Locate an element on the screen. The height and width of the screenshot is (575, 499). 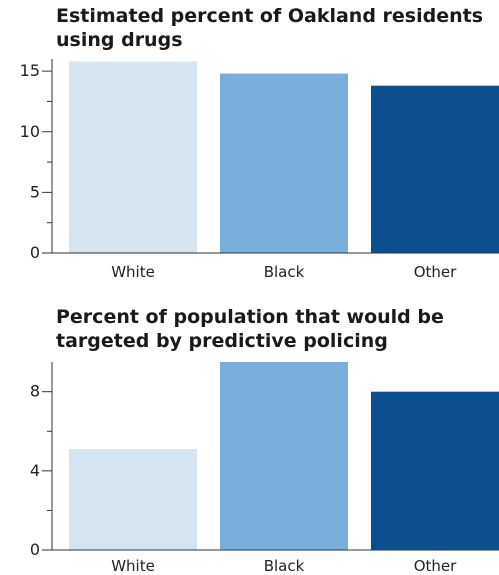
y-tick-label: 15 is located at coordinates (30, 70).